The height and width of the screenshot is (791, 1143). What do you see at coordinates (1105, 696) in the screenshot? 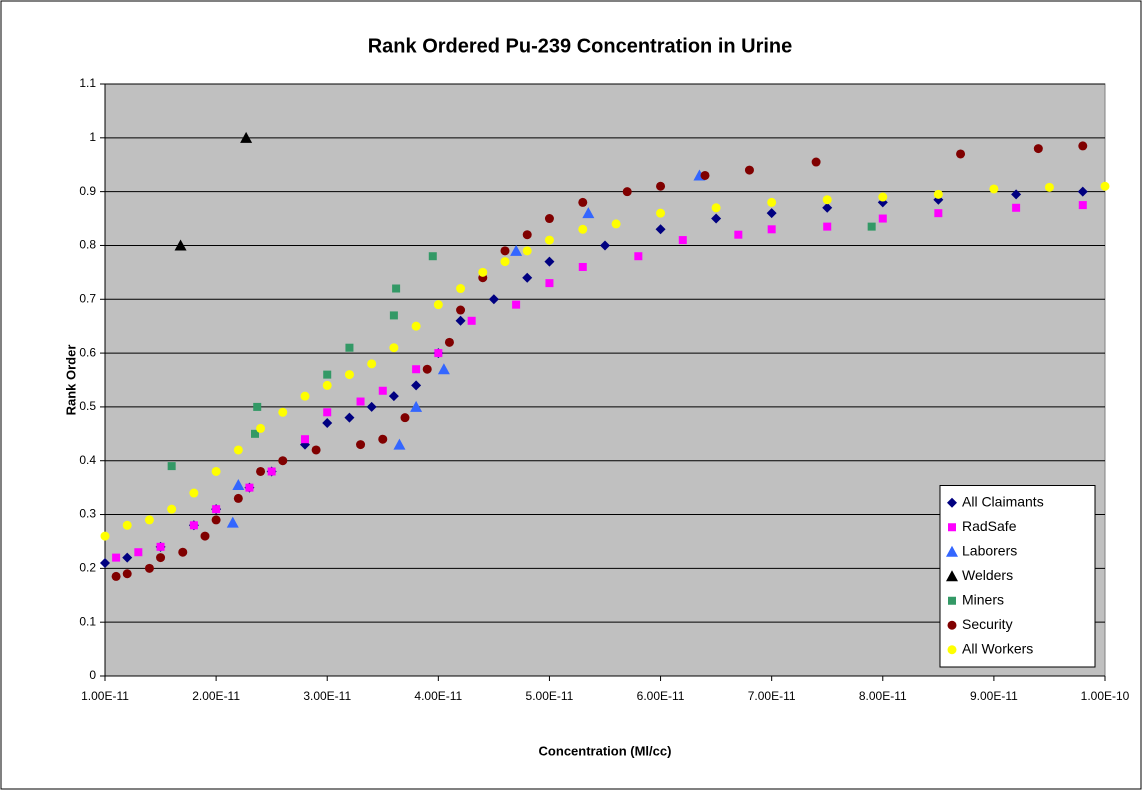
I see `x-tick-label: 1.00E-10` at bounding box center [1105, 696].